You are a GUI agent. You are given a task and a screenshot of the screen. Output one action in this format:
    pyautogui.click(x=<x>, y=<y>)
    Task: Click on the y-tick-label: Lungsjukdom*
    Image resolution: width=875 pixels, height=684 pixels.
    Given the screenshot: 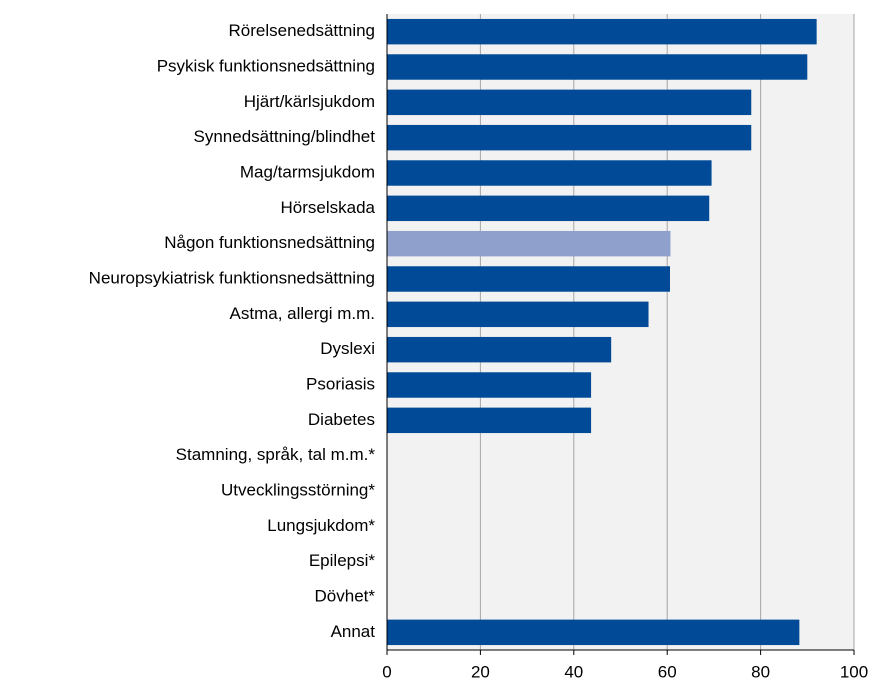 What is the action you would take?
    pyautogui.click(x=321, y=525)
    